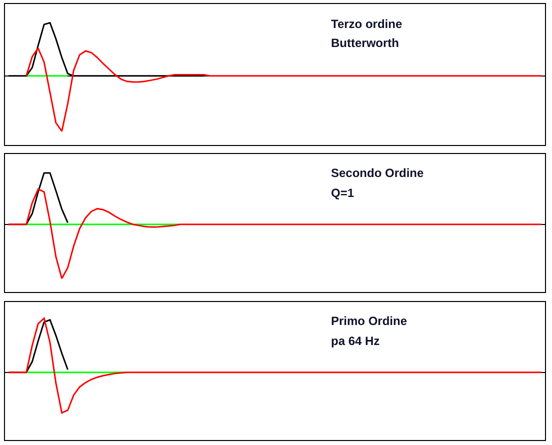 This screenshot has width=552, height=445. I want to click on annotation: Butterworth, so click(365, 43).